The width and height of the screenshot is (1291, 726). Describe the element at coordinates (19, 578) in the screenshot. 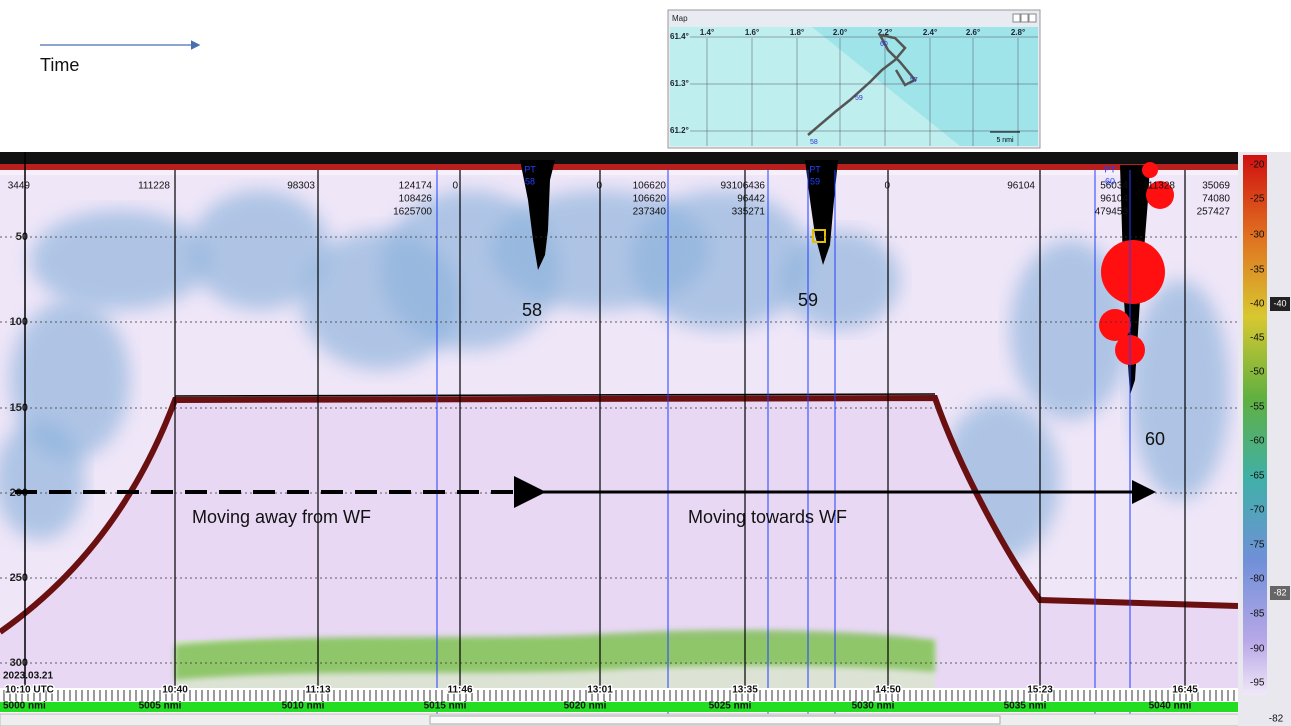

I see `depth-label: 250` at that location.